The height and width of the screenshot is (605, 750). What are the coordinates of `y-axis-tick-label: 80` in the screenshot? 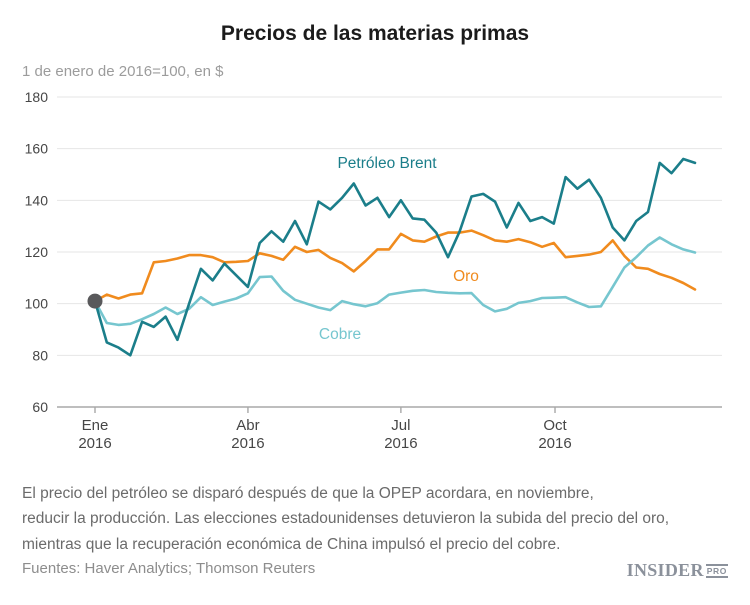 It's located at (40, 355).